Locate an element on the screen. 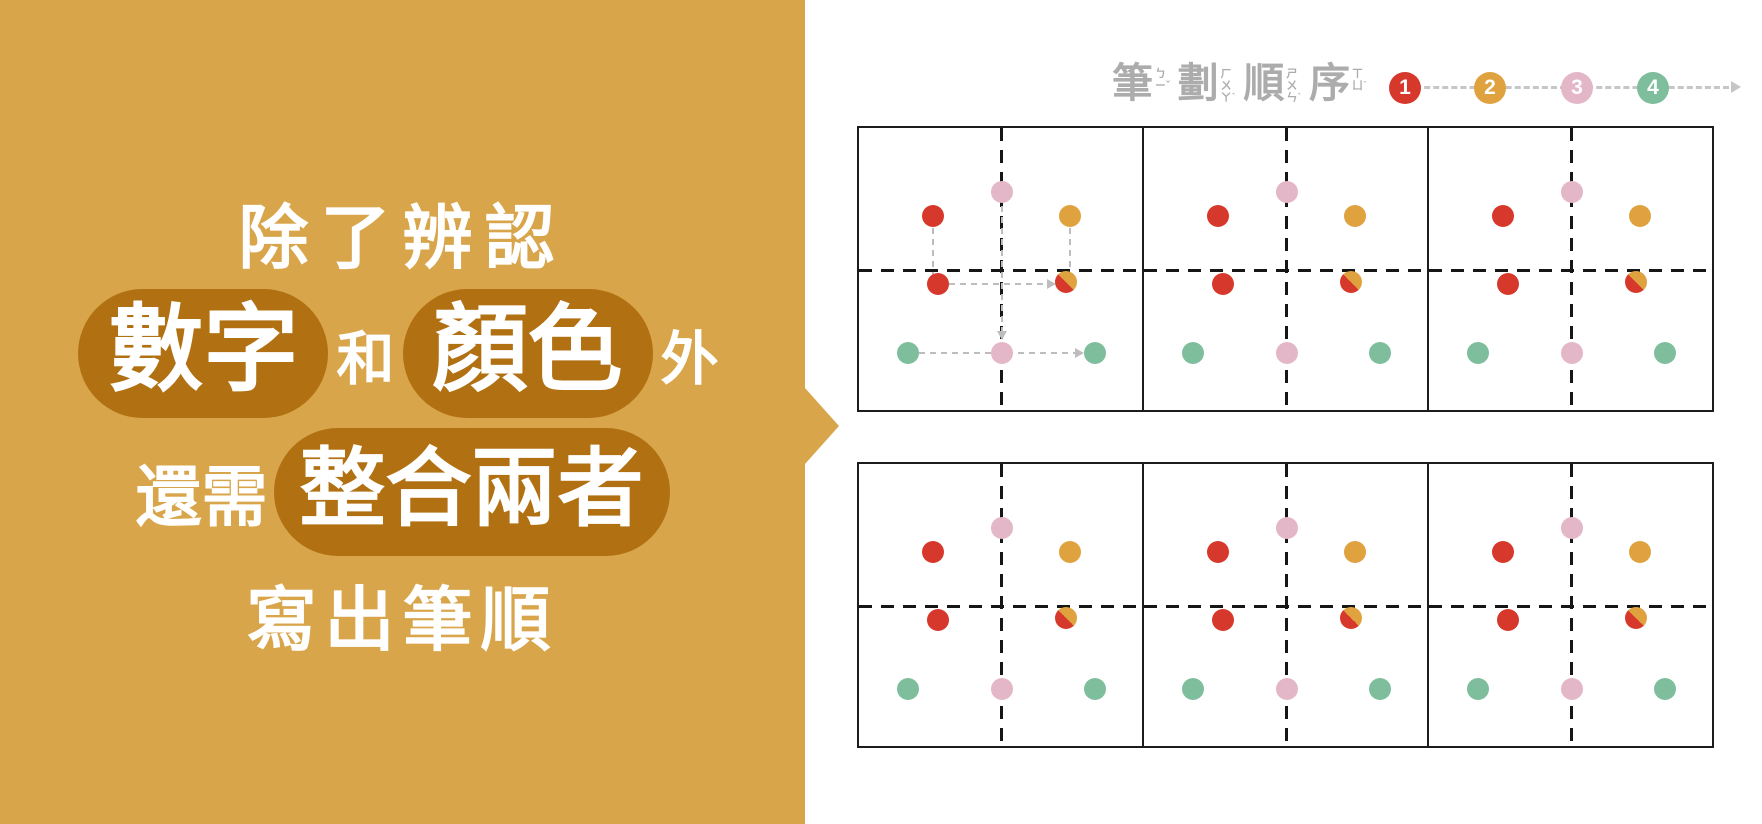 Image resolution: width=1762 pixels, height=824 pixels. practice-box-r2c2 is located at coordinates (1285, 605).